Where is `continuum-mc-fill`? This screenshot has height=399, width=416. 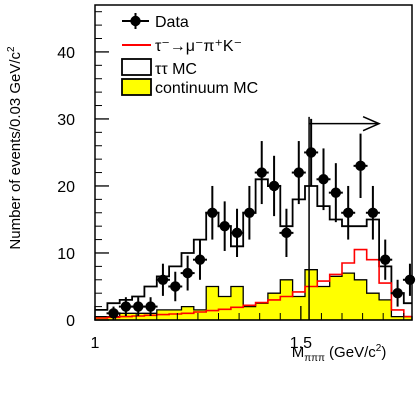
continuum-mc-fill is located at coordinates (253, 295).